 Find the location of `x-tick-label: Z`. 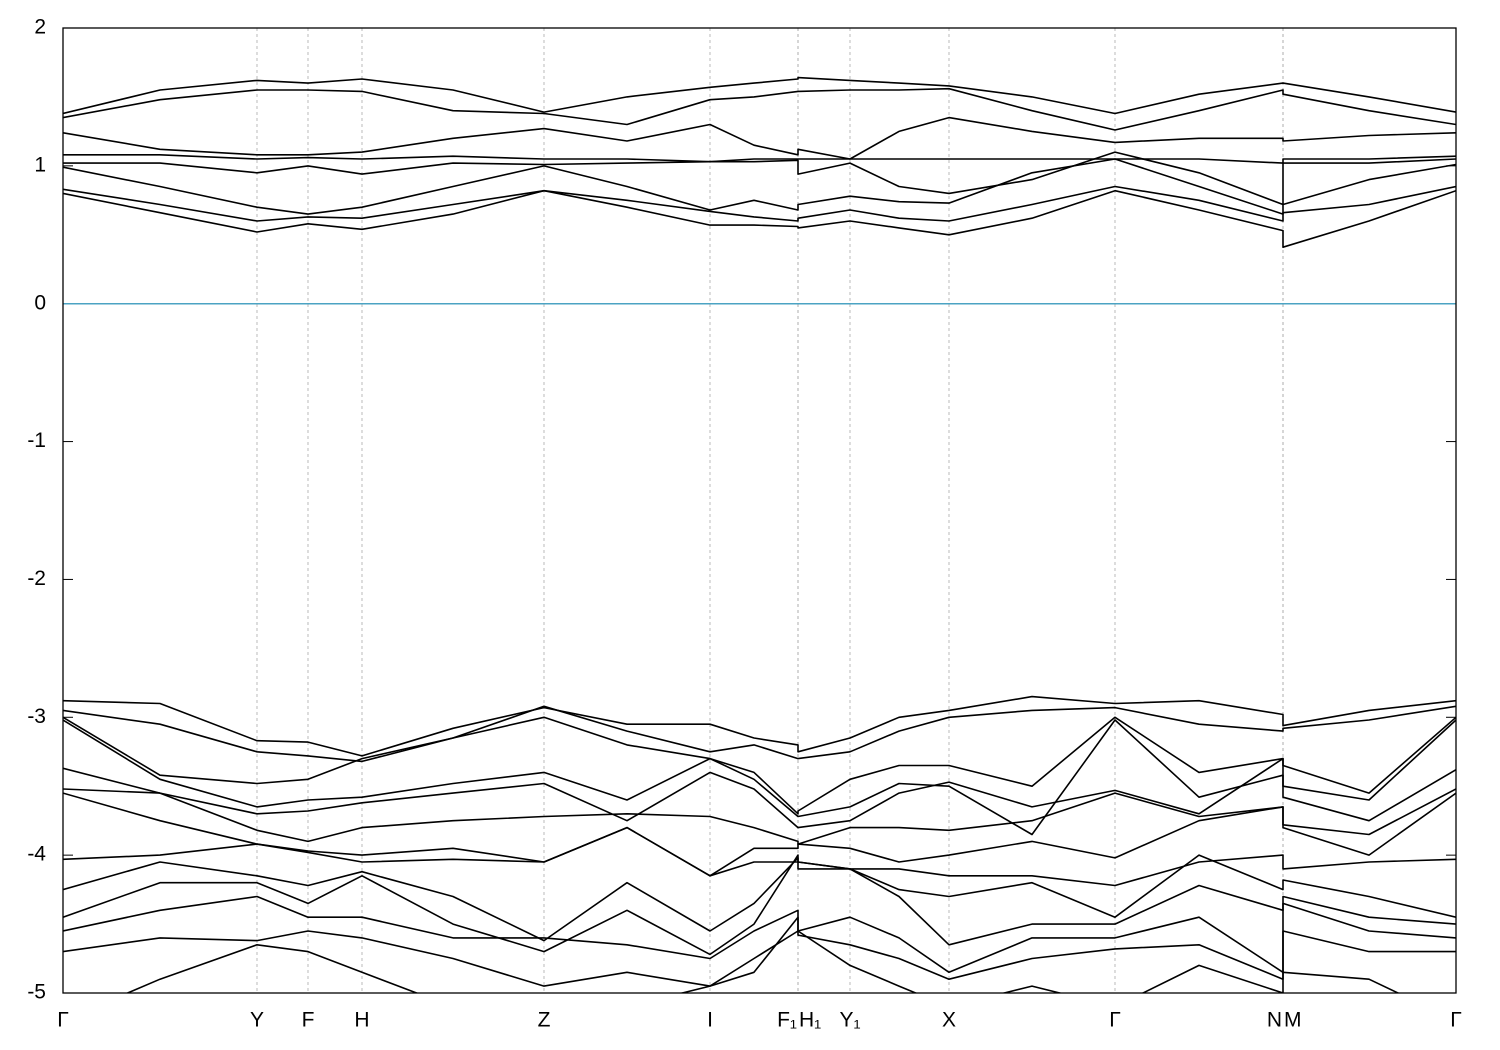

x-tick-label: Z is located at coordinates (544, 1020).